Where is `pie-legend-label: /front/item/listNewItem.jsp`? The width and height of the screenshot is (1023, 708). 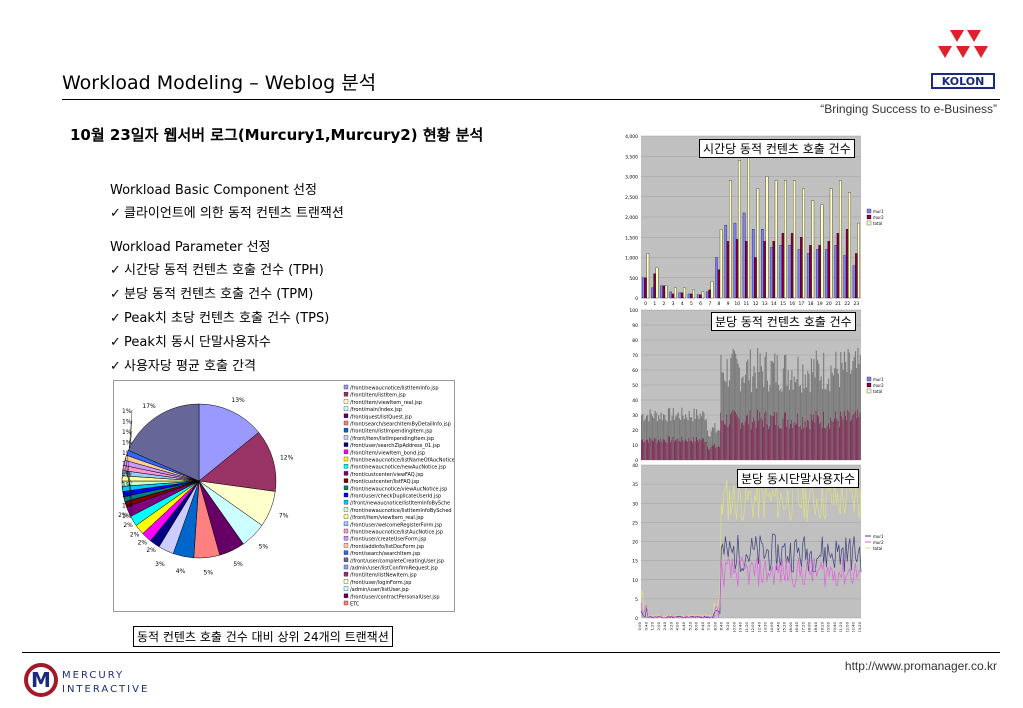
pie-legend-label: /front/item/listNewItem.jsp is located at coordinates (383, 576).